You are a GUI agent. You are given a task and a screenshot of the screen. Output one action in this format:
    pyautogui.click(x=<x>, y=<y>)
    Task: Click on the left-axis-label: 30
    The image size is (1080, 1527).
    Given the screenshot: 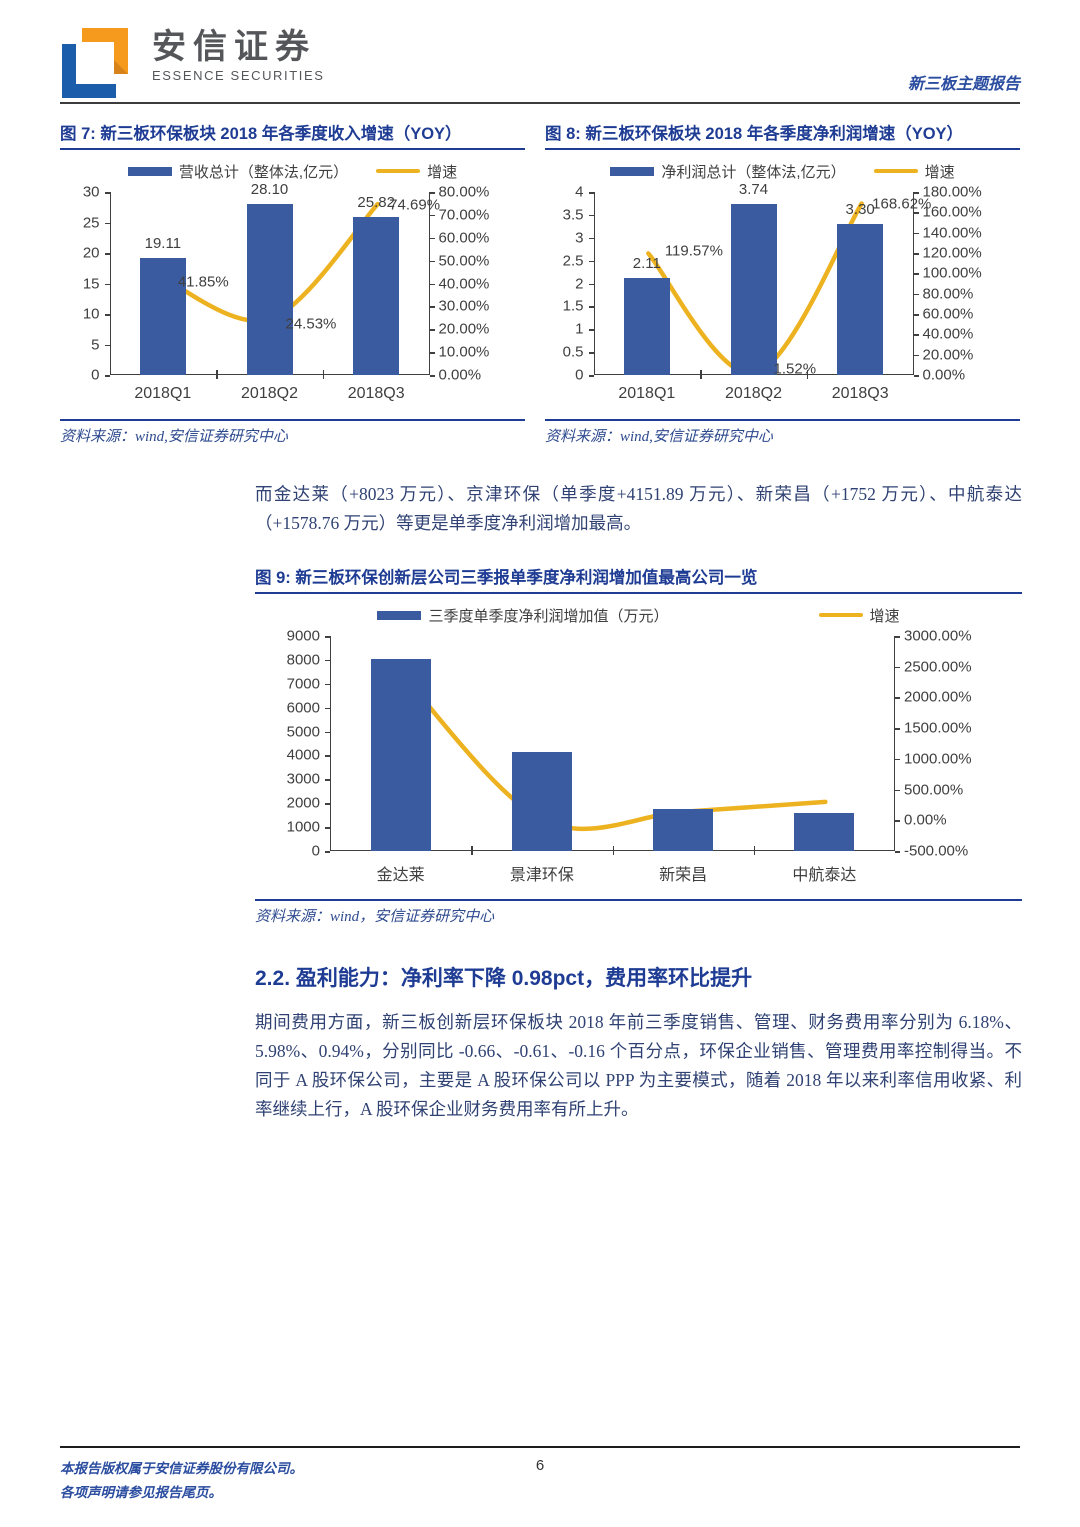 What is the action you would take?
    pyautogui.click(x=91, y=192)
    